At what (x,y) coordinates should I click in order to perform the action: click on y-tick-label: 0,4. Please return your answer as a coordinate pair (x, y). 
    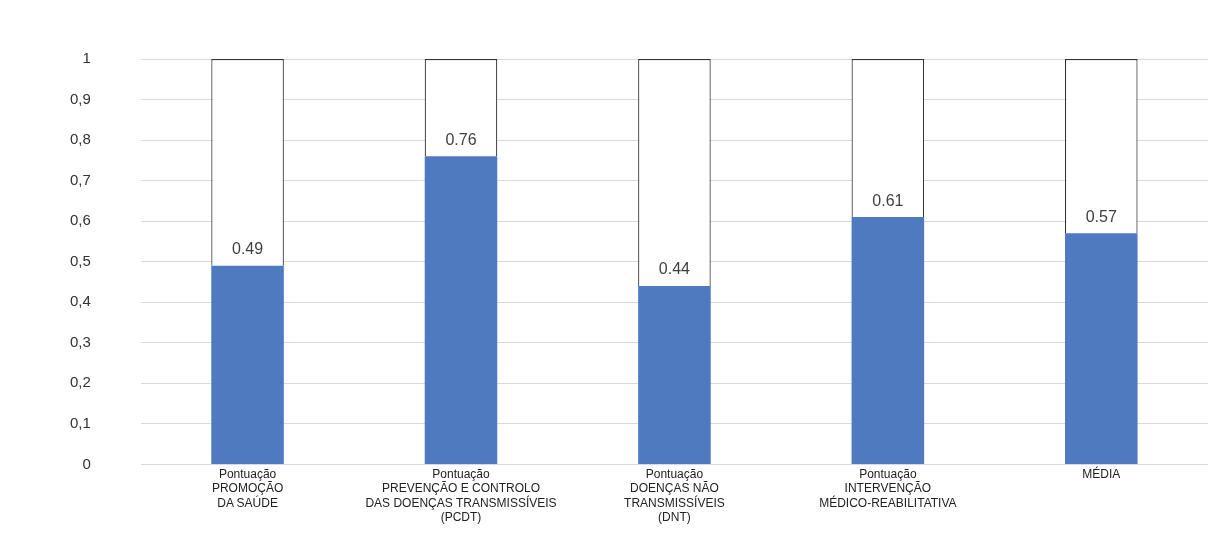
    Looking at the image, I should click on (80, 301).